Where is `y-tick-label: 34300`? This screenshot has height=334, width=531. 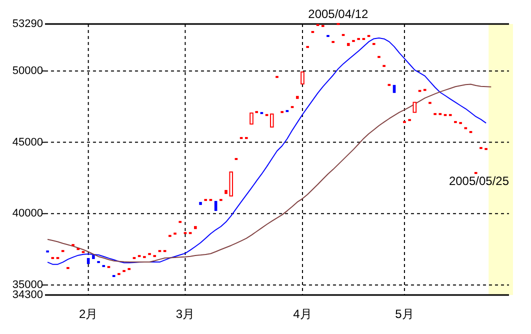 y-tick-label: 34300 is located at coordinates (27, 295).